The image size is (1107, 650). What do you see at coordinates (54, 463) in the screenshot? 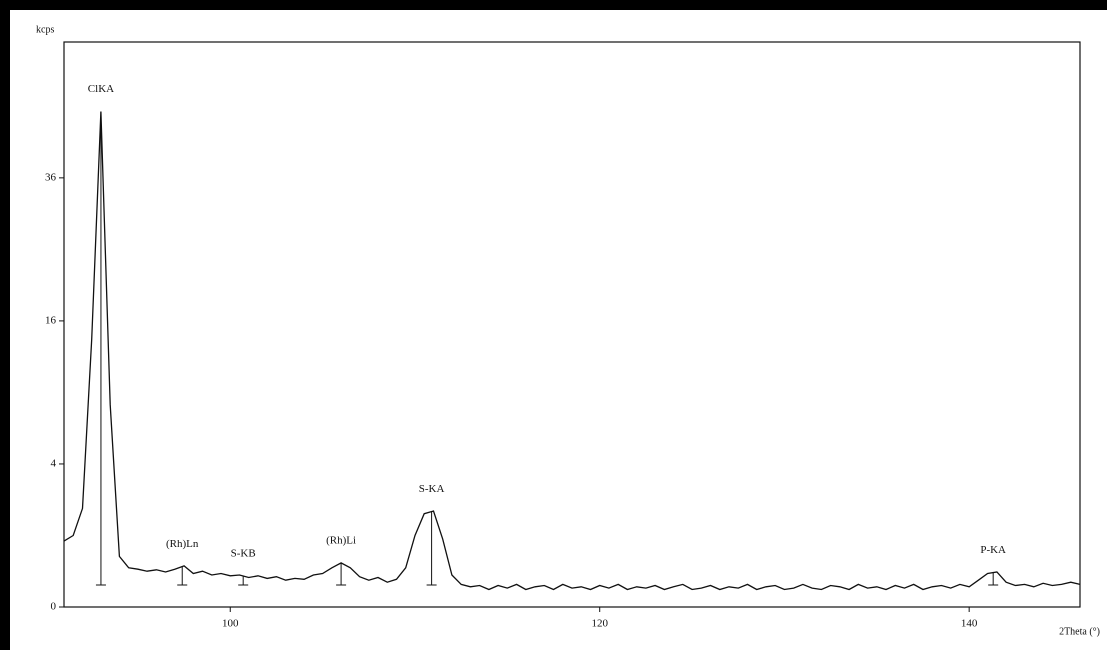
I see `y-tick-label: 4` at bounding box center [54, 463].